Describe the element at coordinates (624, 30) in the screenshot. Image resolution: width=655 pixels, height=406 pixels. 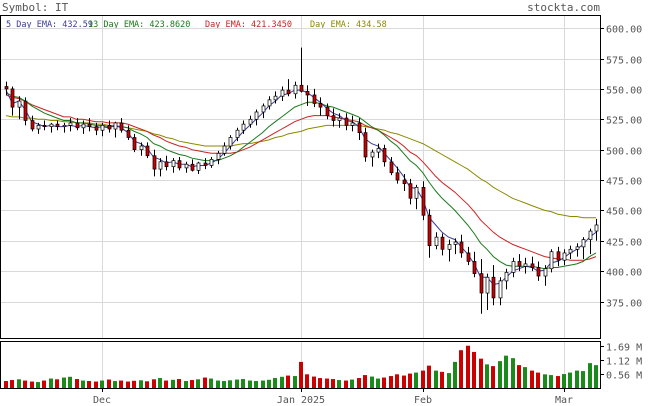
I see `price-tick-label: 600.00` at that location.